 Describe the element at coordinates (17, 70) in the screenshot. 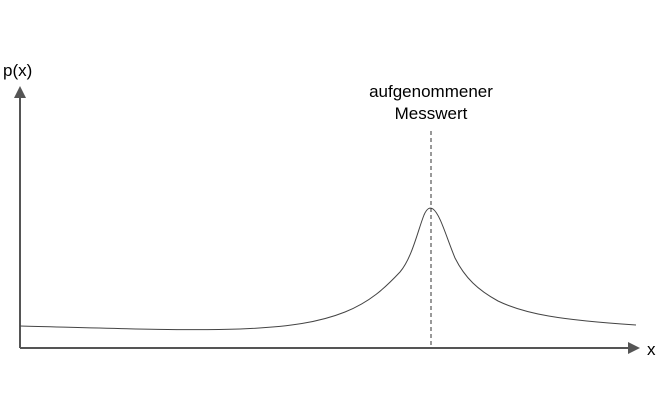

I see `y-axis-label: p(x)` at that location.